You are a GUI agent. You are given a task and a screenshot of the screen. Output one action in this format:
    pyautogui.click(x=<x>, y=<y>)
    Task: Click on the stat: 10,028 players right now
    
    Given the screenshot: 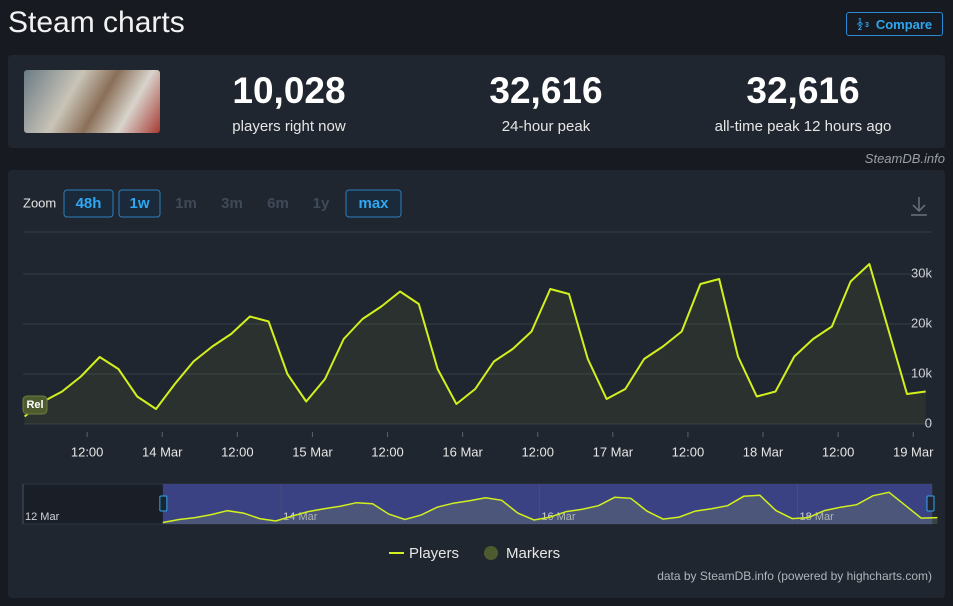 What is the action you would take?
    pyautogui.click(x=289, y=103)
    